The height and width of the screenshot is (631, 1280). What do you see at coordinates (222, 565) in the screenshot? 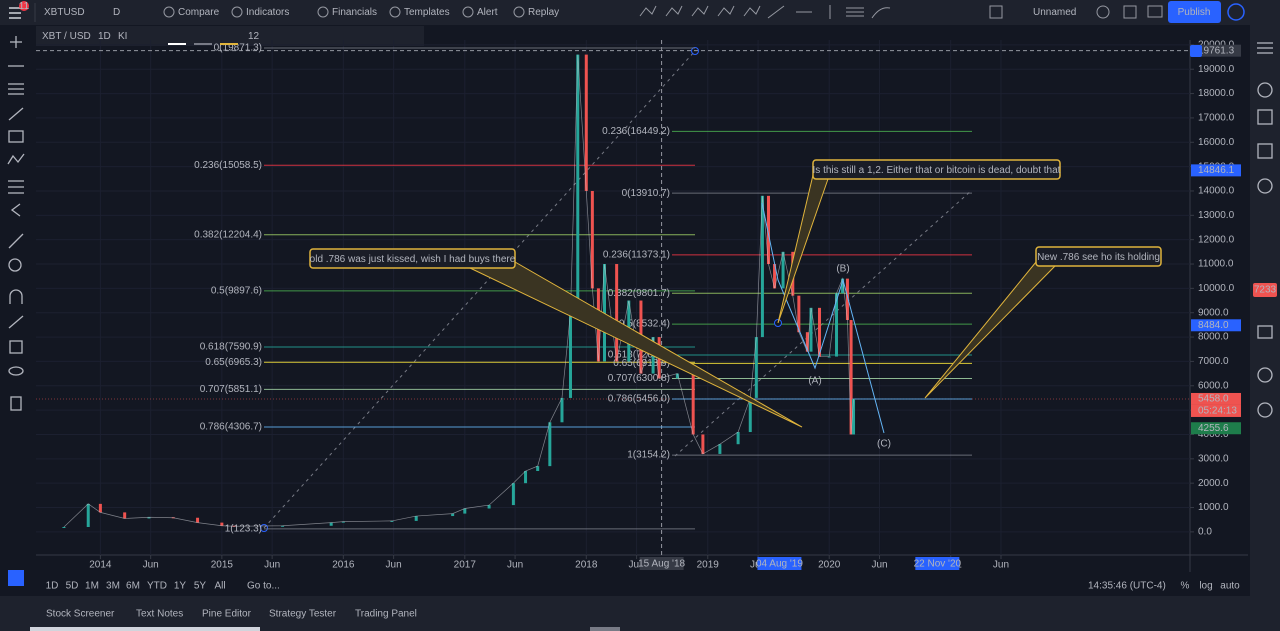
I see `x-tick-label: 2015` at bounding box center [222, 565].